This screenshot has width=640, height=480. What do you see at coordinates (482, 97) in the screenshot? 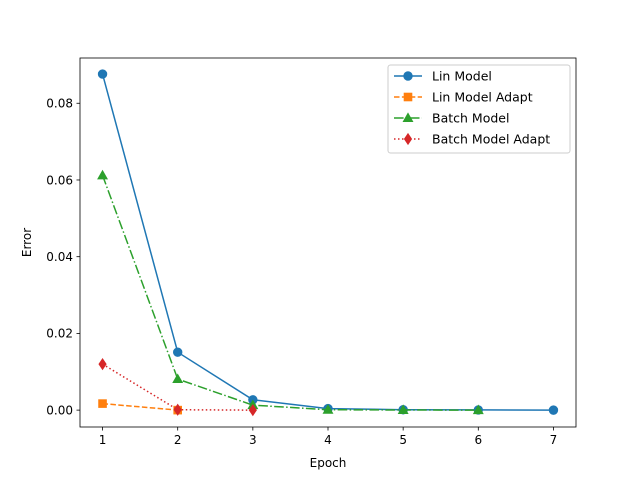
I see `legend-label: Lin Model Adapt` at bounding box center [482, 97].